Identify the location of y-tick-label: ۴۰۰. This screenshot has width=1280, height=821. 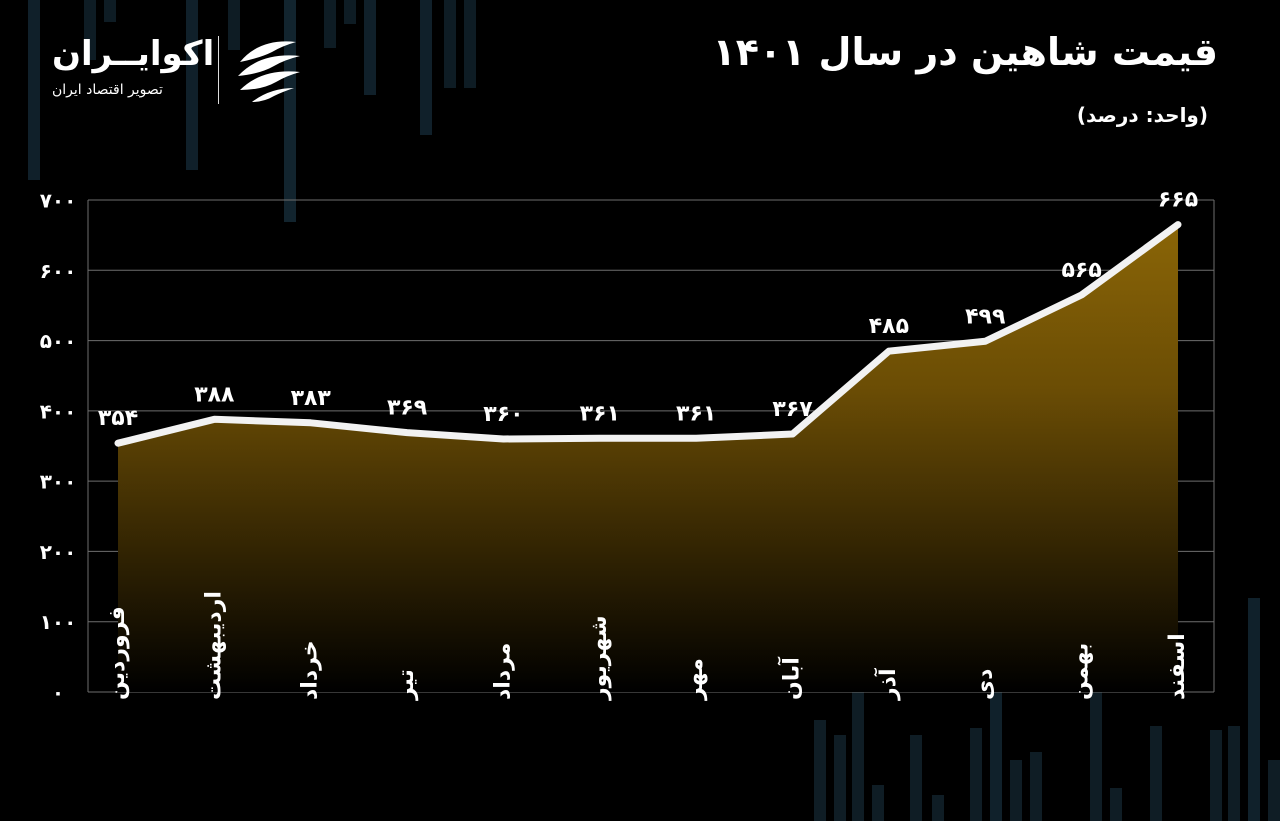
(58, 411).